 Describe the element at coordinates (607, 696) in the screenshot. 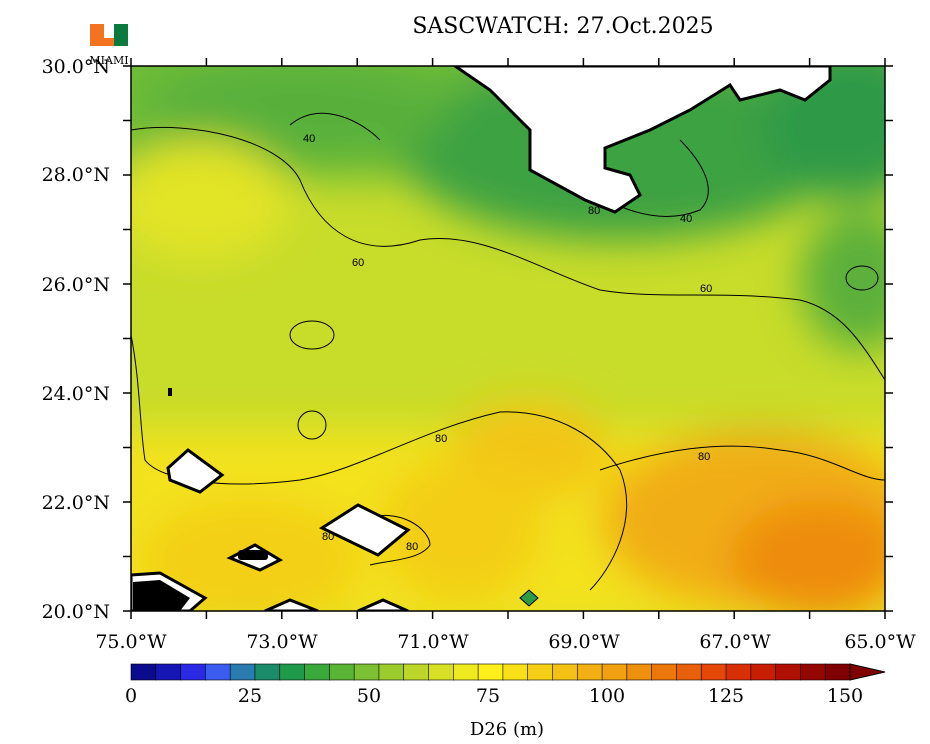

I see `colorbar-tick: 100` at that location.